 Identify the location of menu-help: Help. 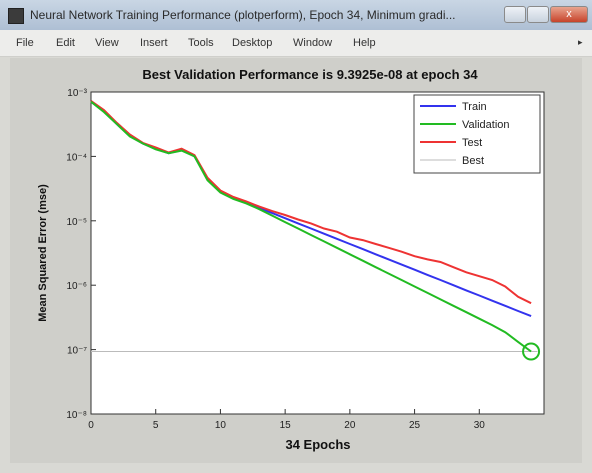
(364, 43).